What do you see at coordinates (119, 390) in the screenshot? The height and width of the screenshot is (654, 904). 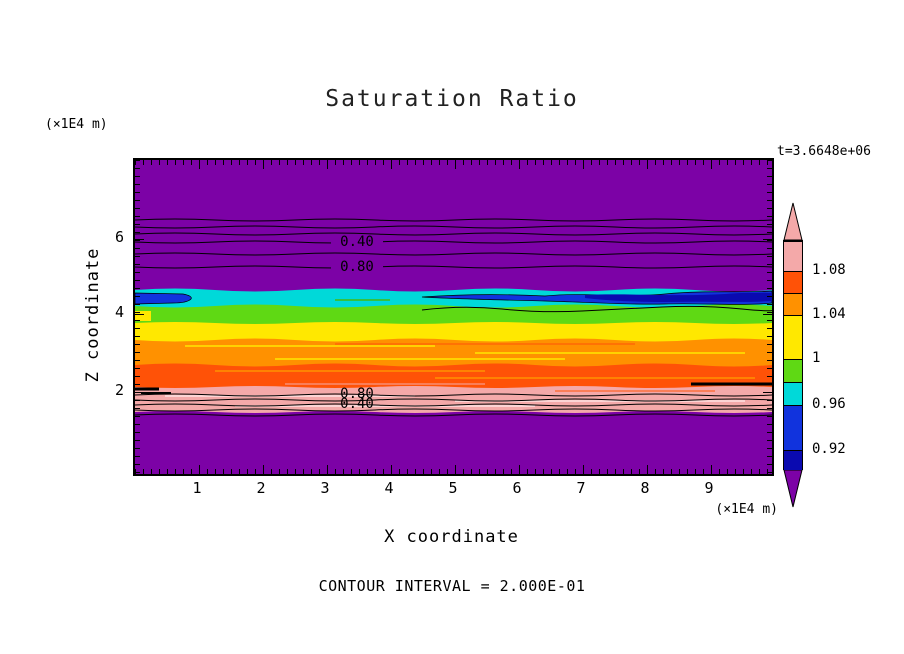 I see `z-tick-label: 2` at bounding box center [119, 390].